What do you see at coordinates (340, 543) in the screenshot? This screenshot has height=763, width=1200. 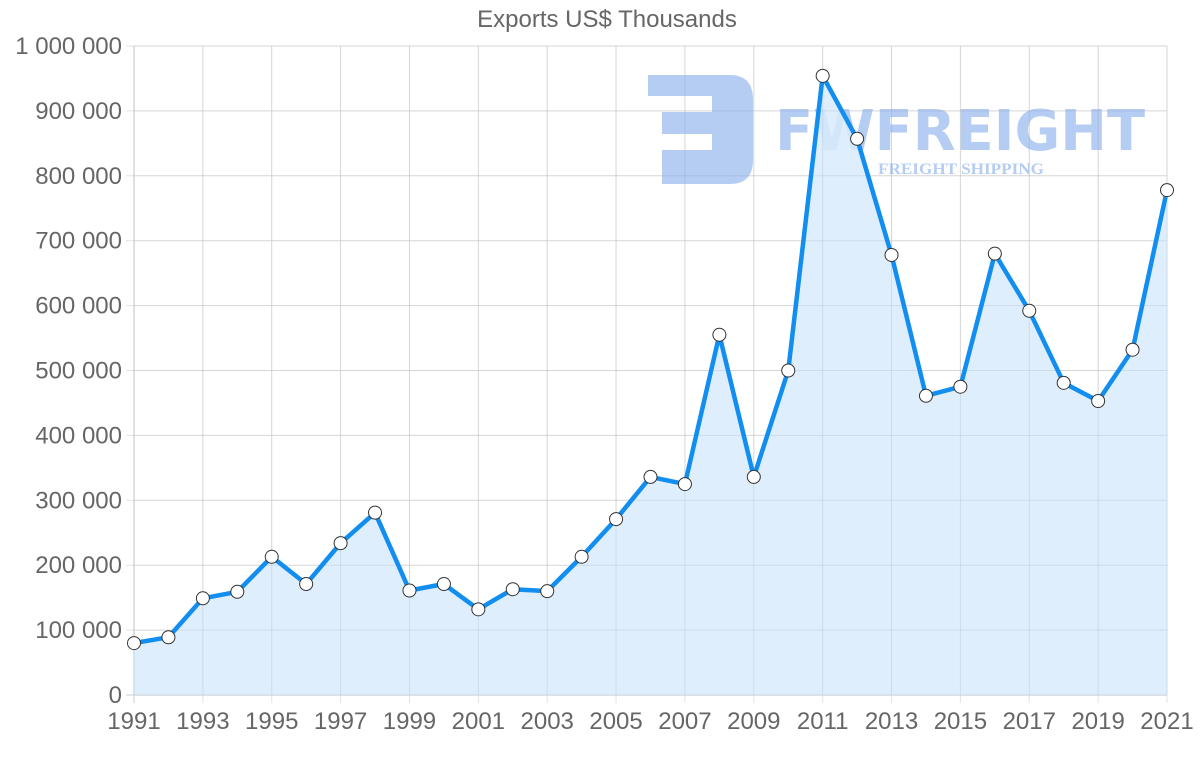 I see `data-point-1997` at bounding box center [340, 543].